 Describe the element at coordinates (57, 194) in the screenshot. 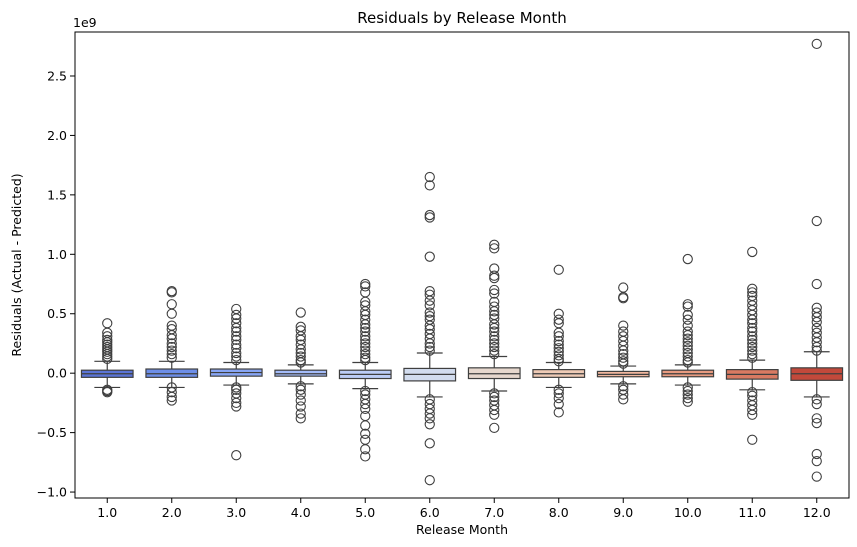

I see `y-tick-label: 1.5` at that location.